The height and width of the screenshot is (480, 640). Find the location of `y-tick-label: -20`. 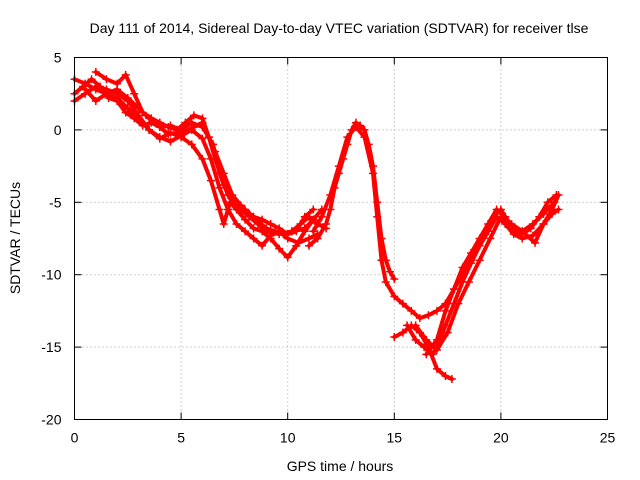

y-tick-label: -20 is located at coordinates (51, 420).